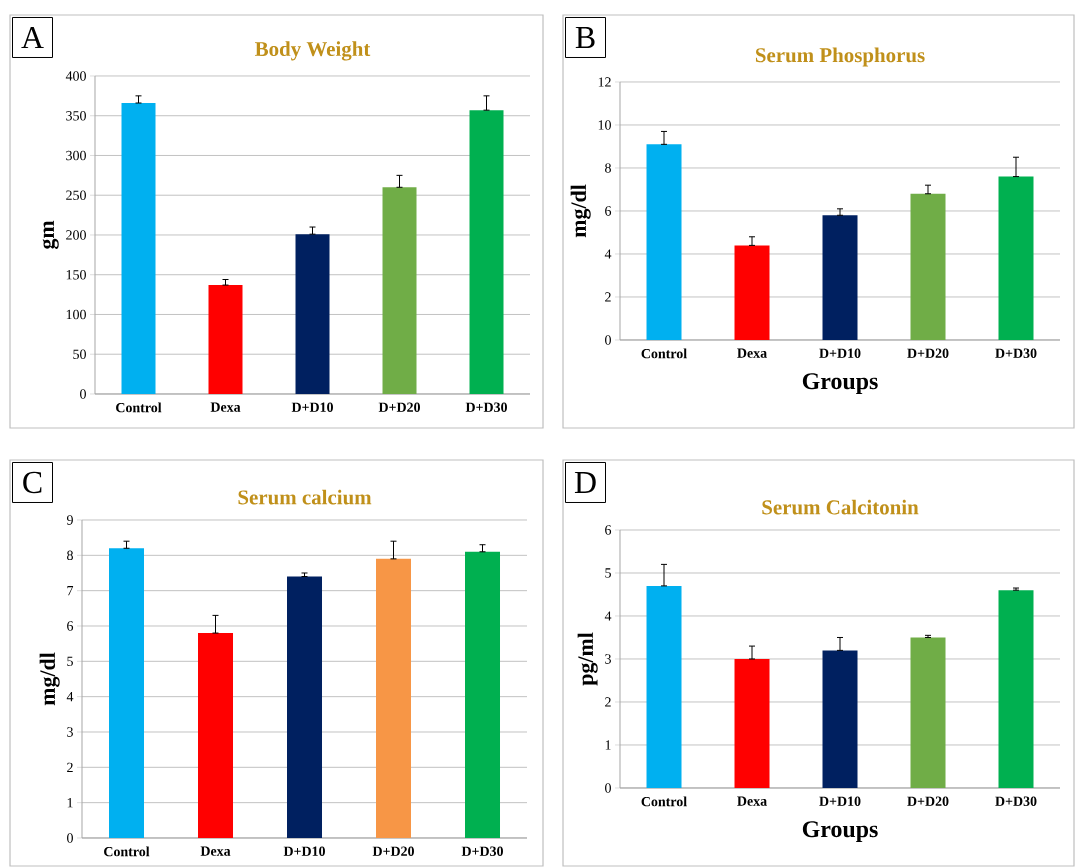  What do you see at coordinates (79, 354) in the screenshot?
I see `y-tick-label: 50` at bounding box center [79, 354].